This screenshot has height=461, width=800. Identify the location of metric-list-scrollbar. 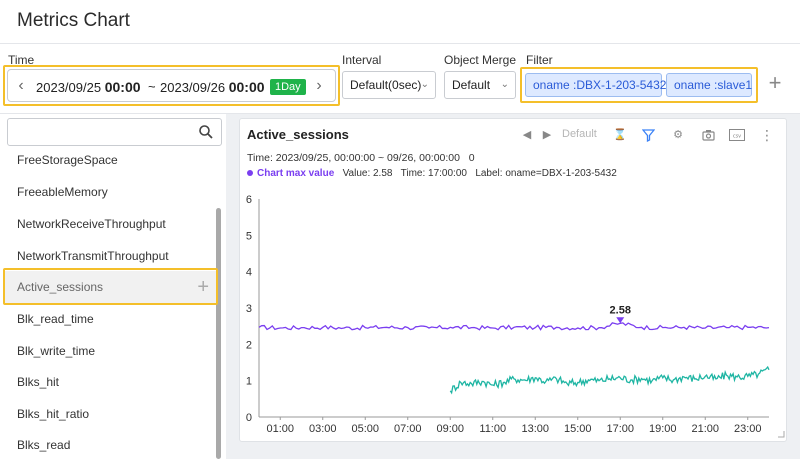
(218, 333).